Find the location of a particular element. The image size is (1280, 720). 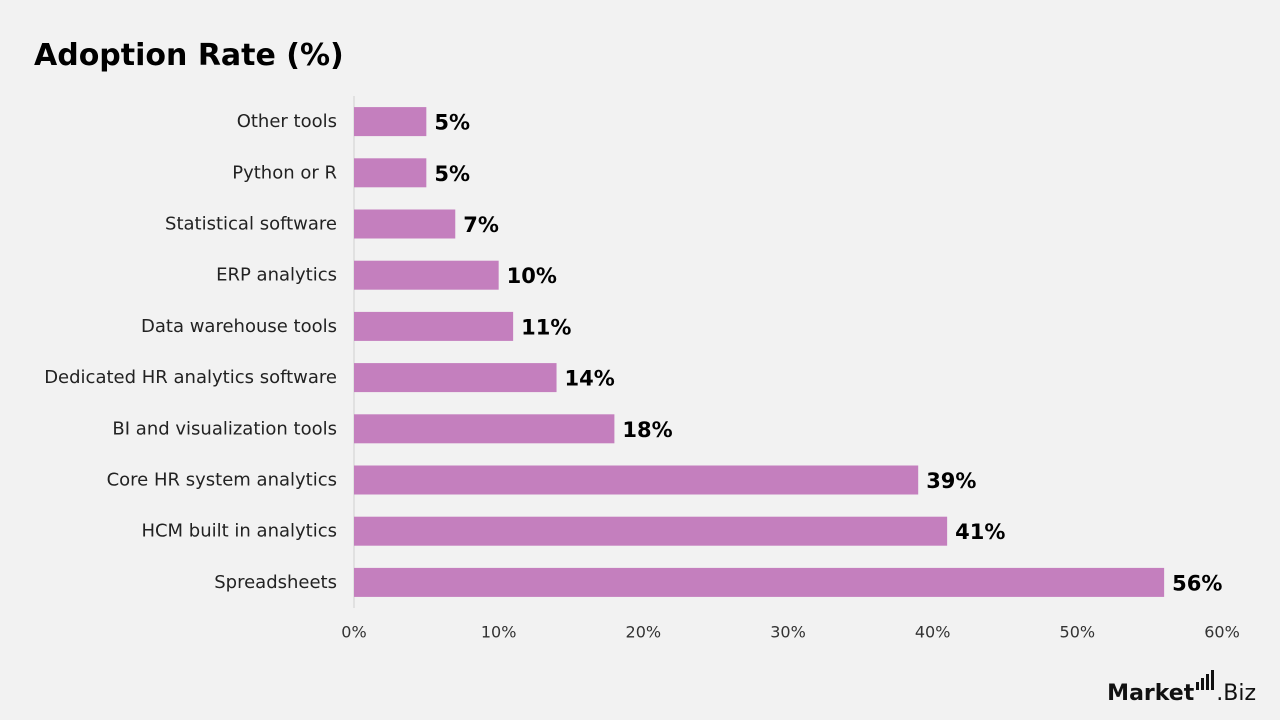

chart-title: Adoption Rate (%) is located at coordinates (189, 55).